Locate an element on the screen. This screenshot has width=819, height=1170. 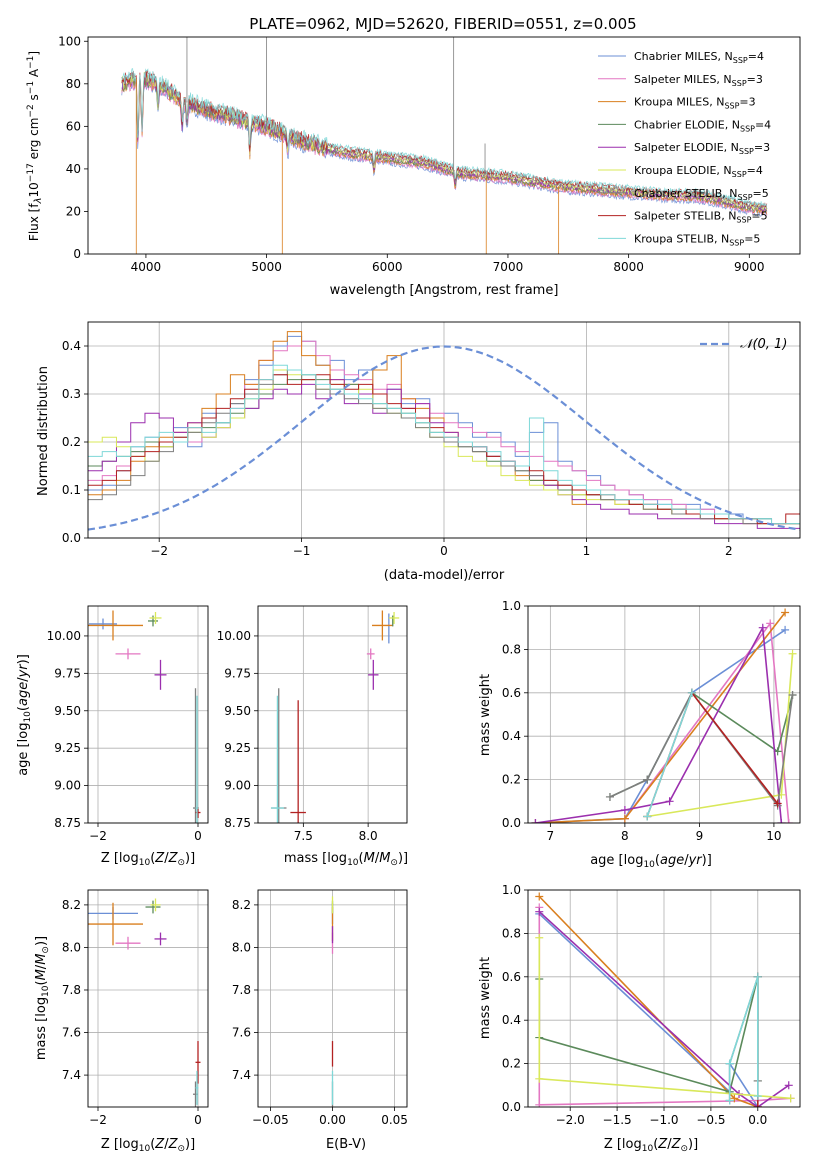
spectrum-xlabel: wavelength [Angstrom, rest frame] is located at coordinates (444, 290).